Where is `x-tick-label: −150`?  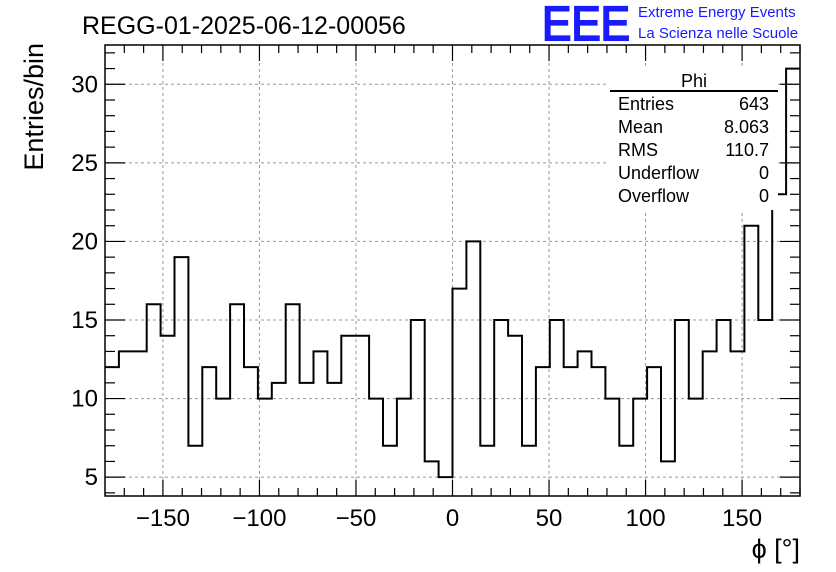
x-tick-label: −150 is located at coordinates (163, 518).